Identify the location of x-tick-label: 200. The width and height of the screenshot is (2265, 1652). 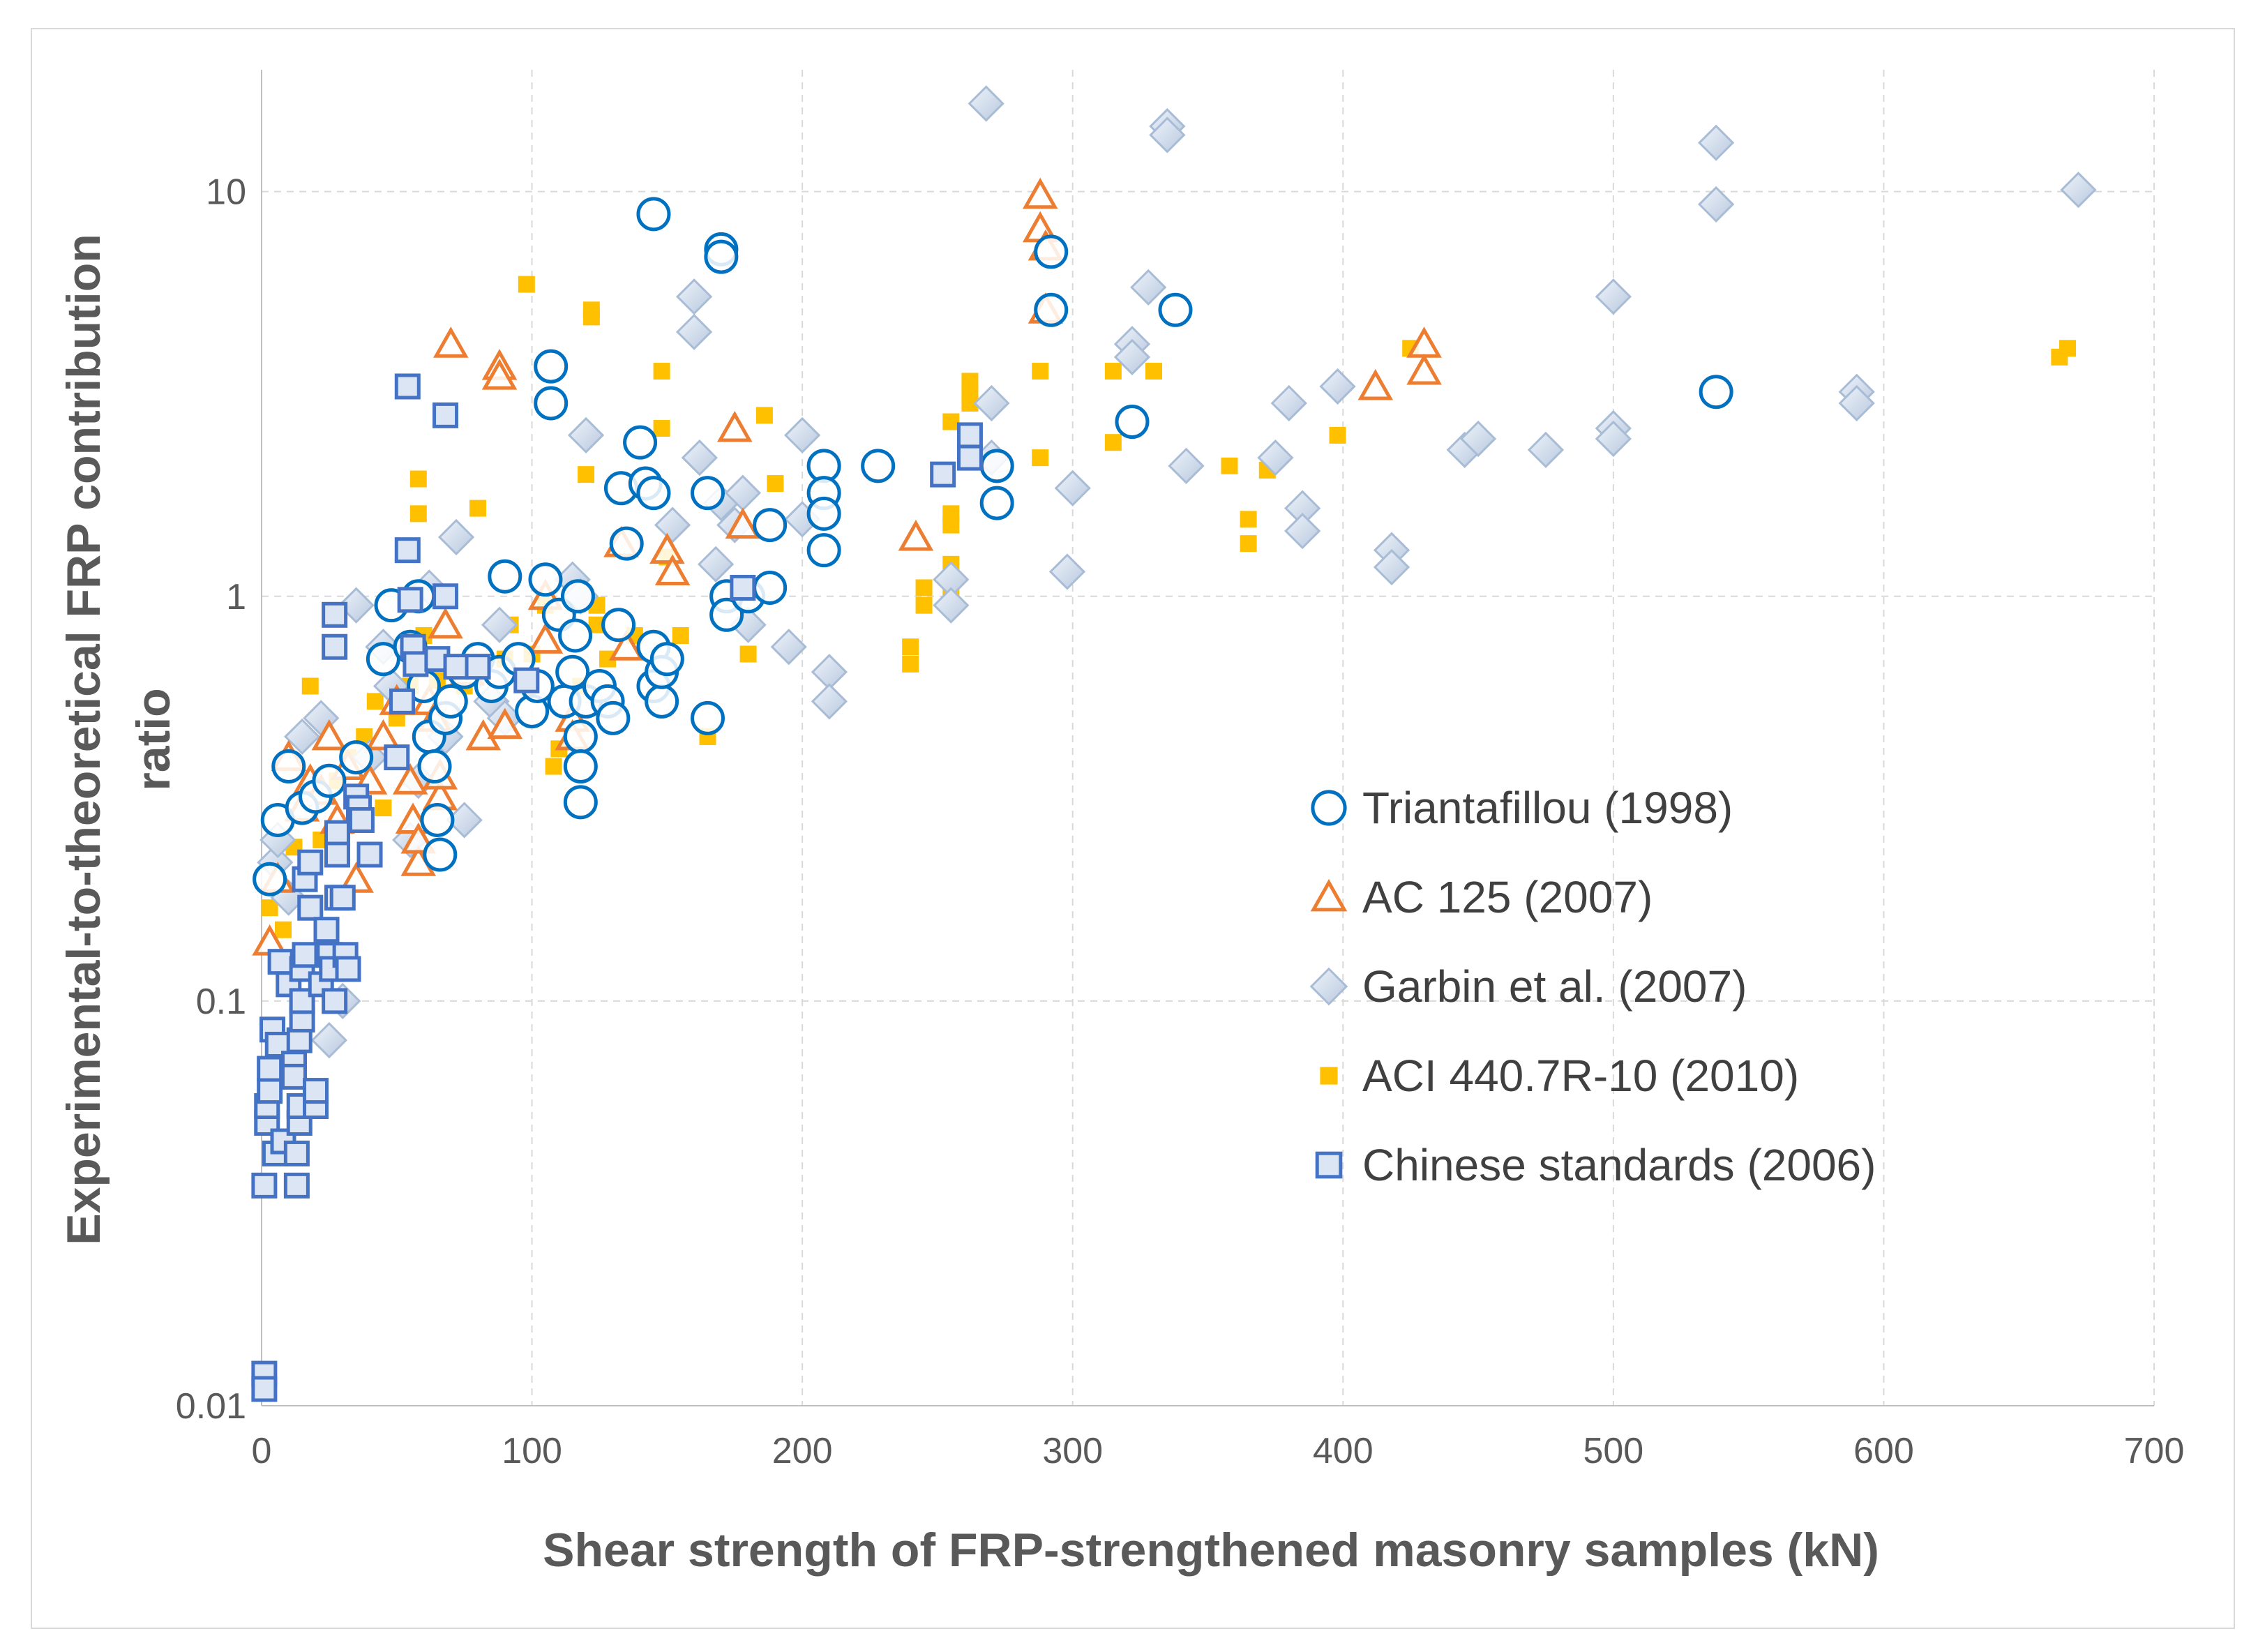
(802, 1451).